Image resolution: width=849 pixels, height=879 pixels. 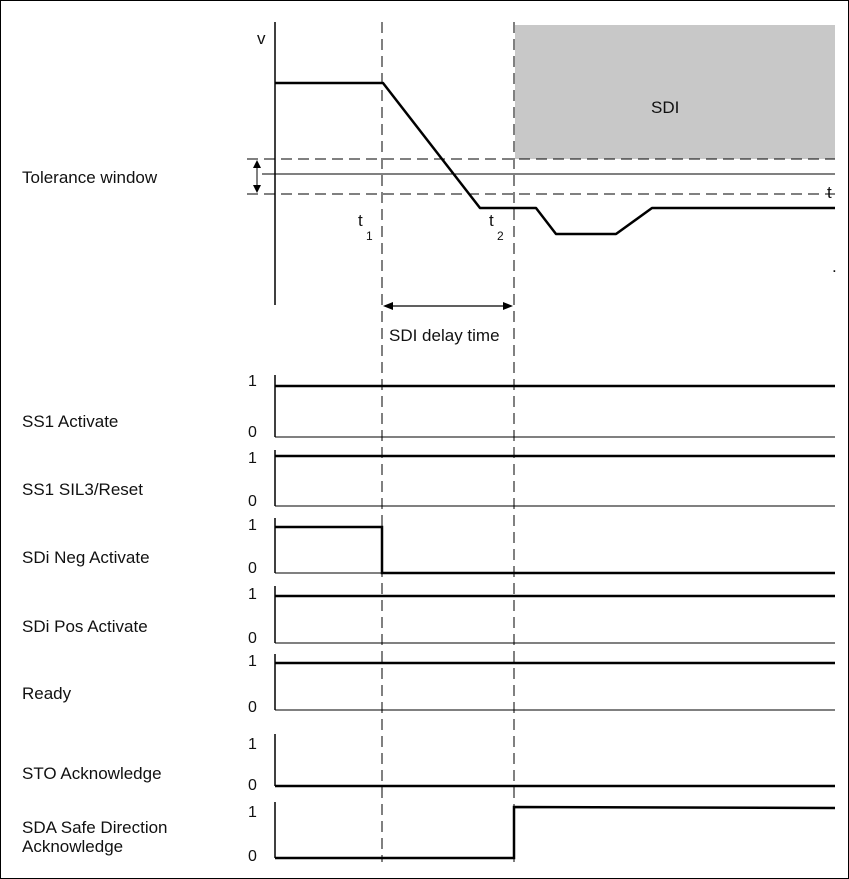 What do you see at coordinates (261, 38) in the screenshot?
I see `speed-axis-label: v` at bounding box center [261, 38].